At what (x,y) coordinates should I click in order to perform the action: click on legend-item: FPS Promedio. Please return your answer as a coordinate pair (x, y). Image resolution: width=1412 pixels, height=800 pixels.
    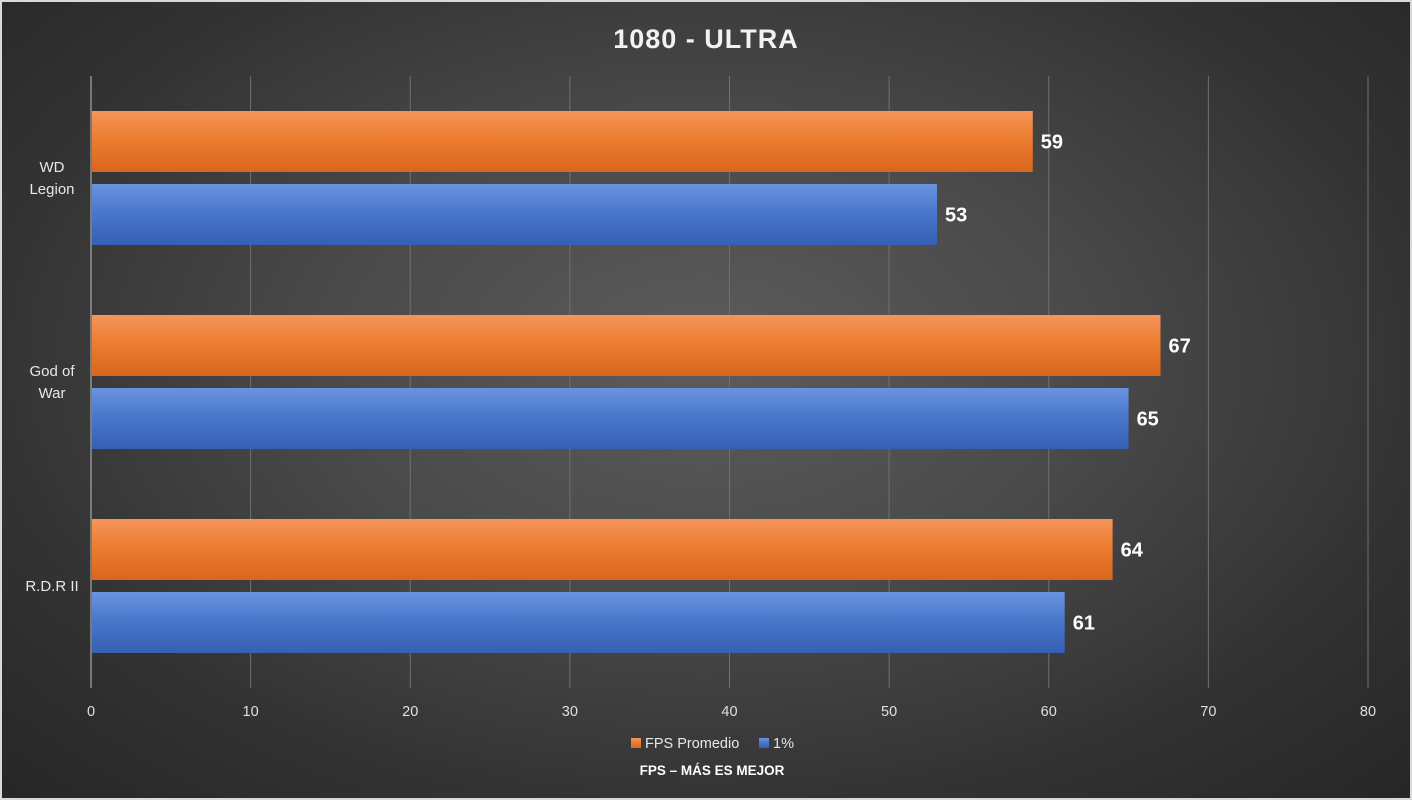
    Looking at the image, I should click on (685, 744).